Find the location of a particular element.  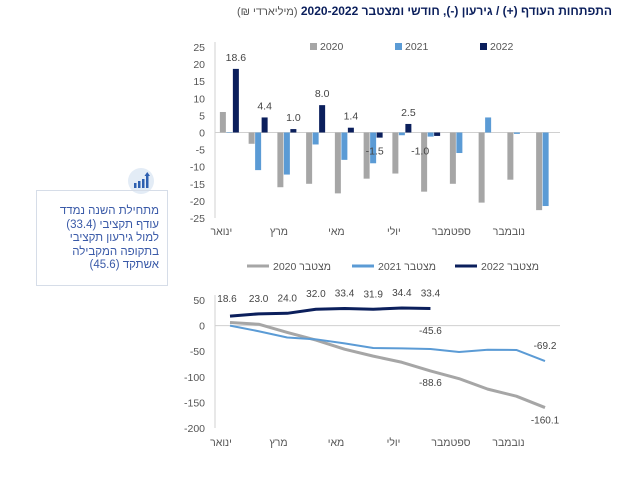

y-tick-label: -25 is located at coordinates (197, 219).